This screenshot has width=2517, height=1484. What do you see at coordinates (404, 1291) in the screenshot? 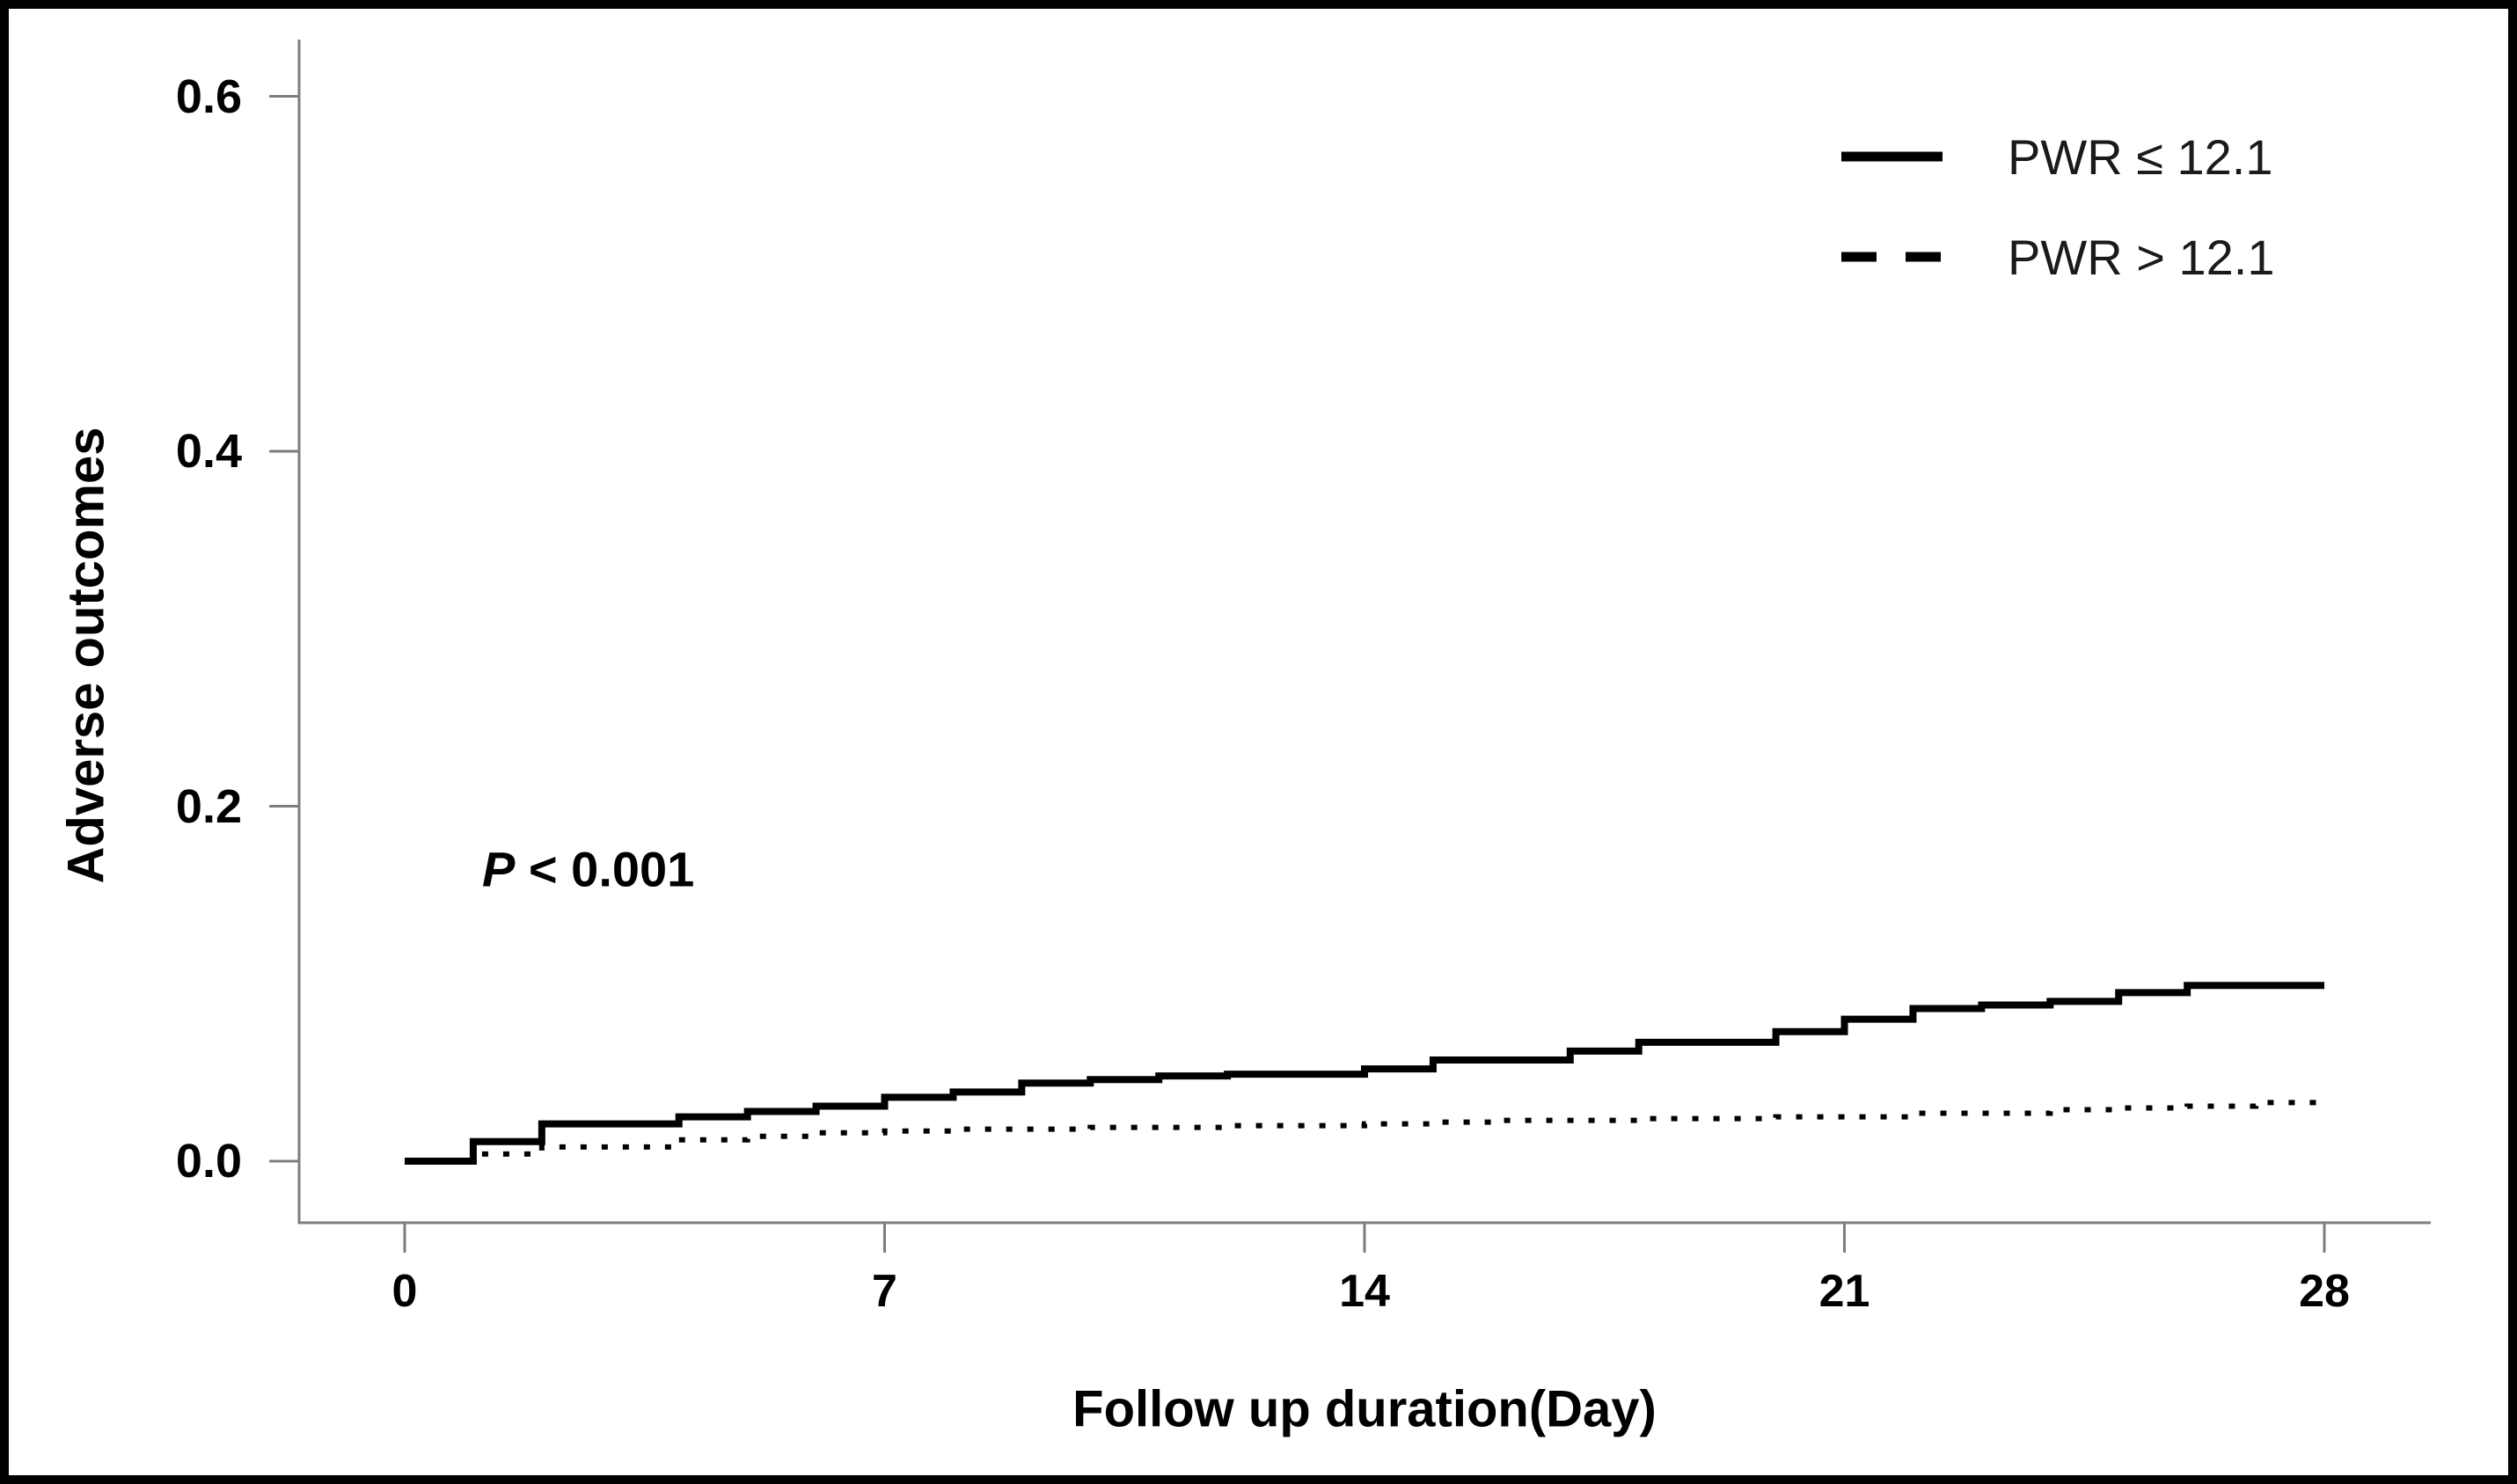
I see `x-tick-label: 0` at bounding box center [404, 1291].